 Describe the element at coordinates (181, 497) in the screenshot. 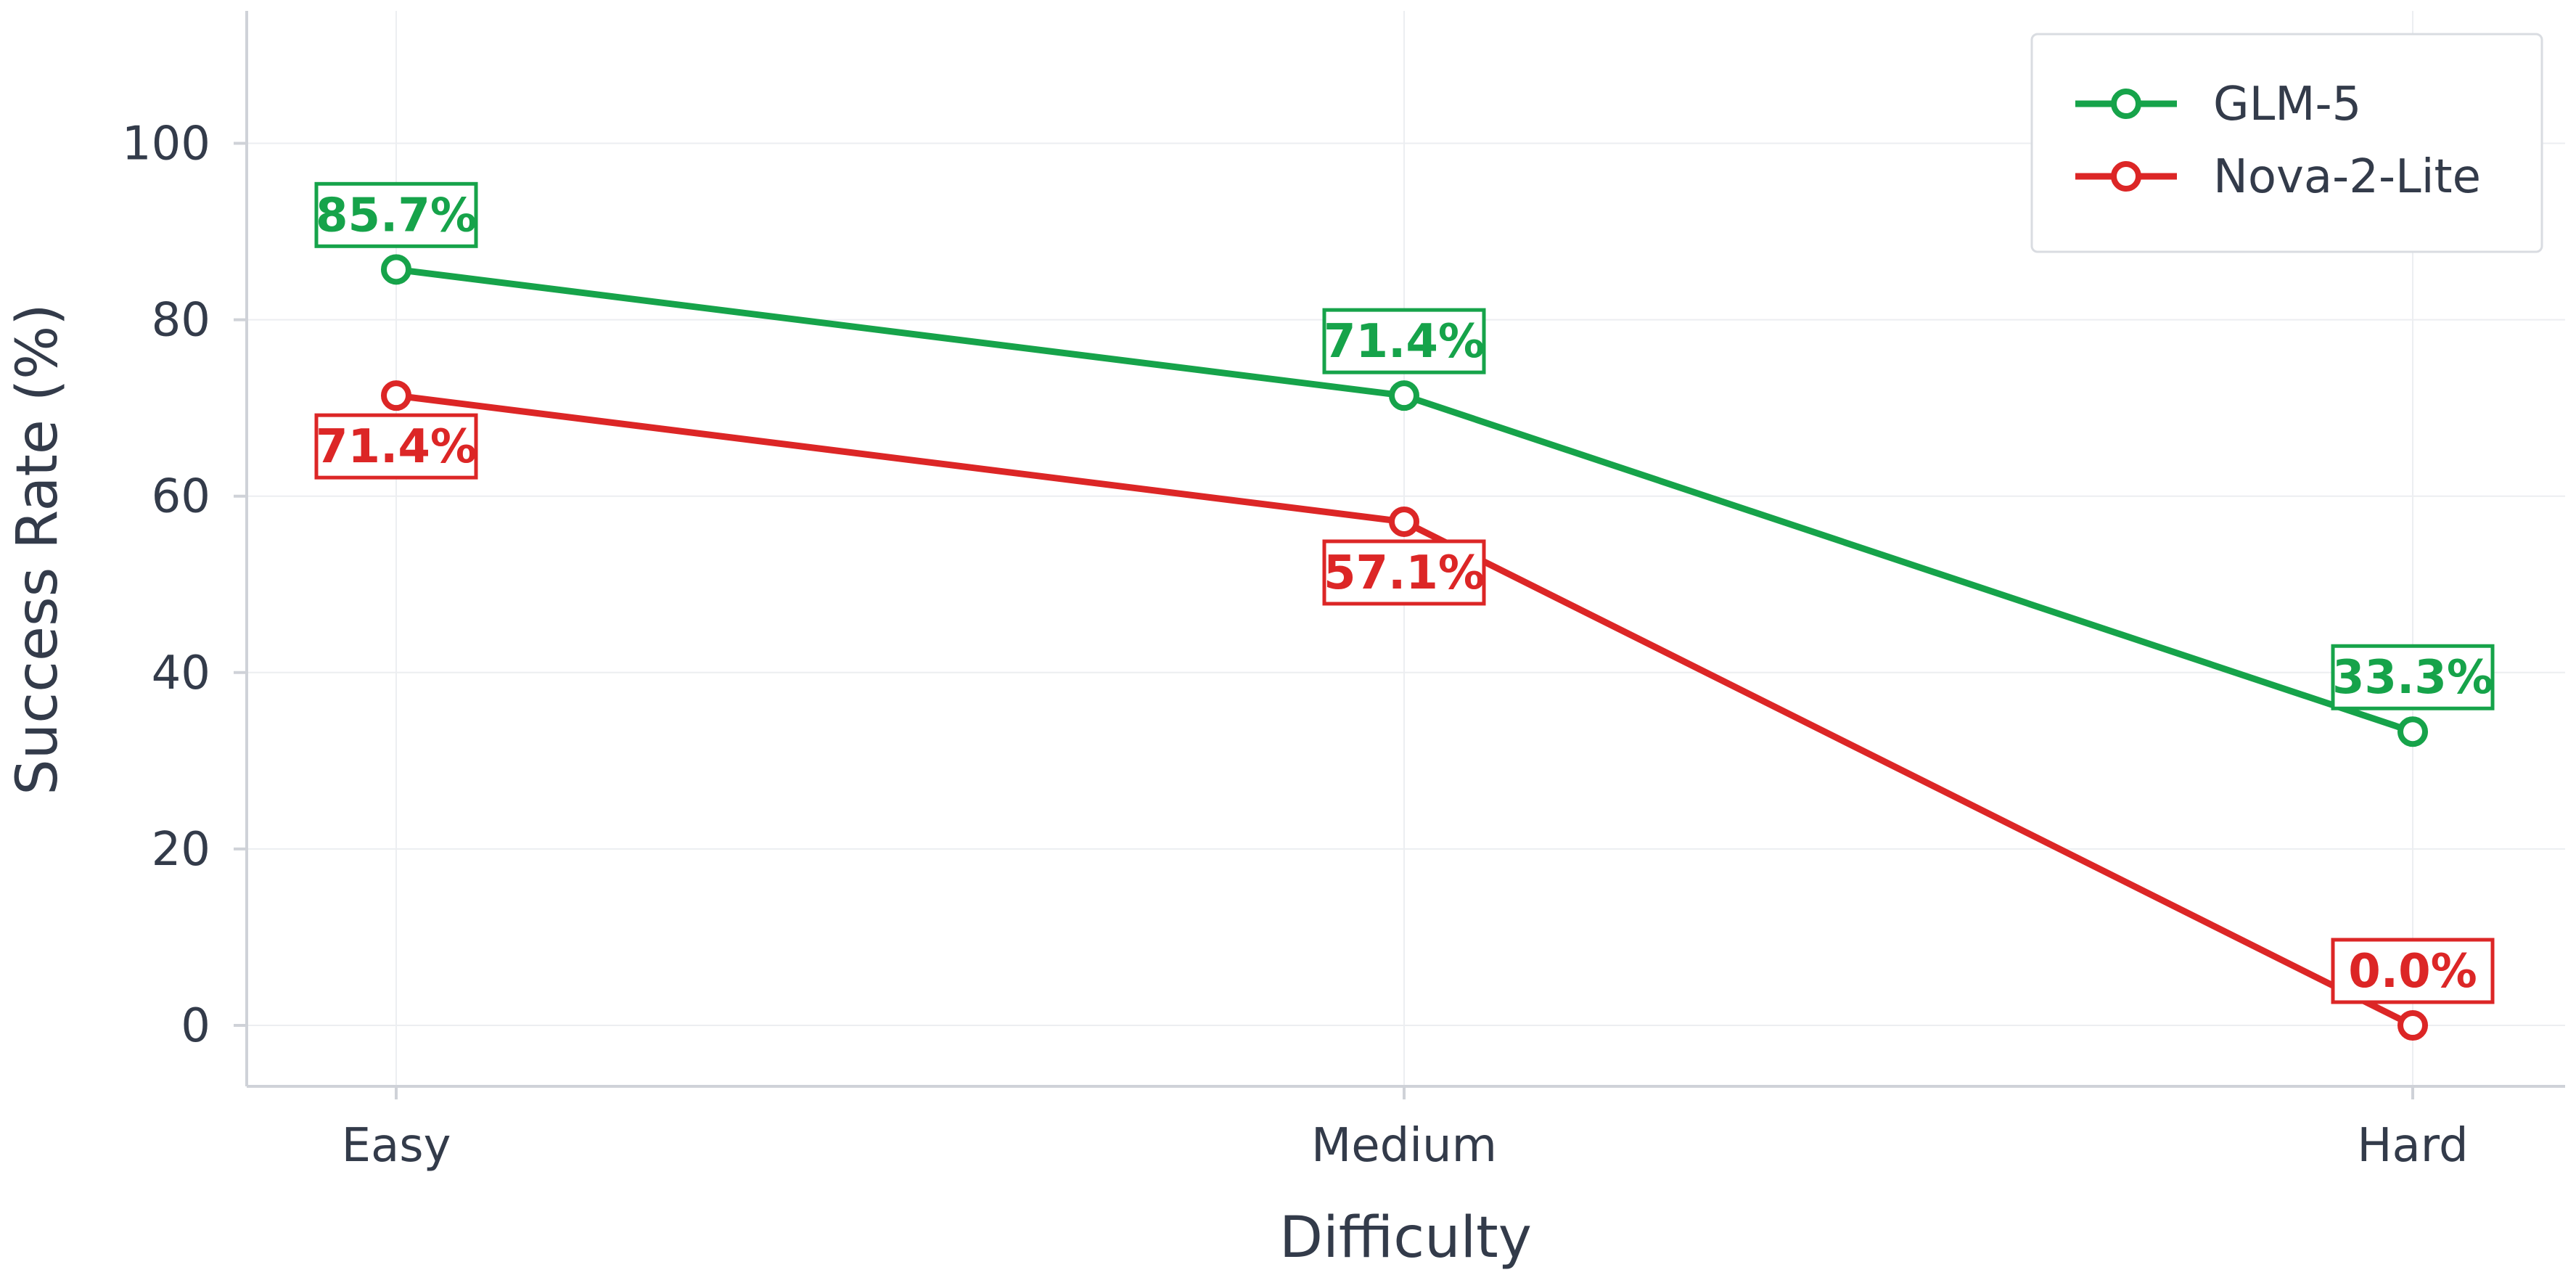

I see `y-tick-label: 60` at that location.